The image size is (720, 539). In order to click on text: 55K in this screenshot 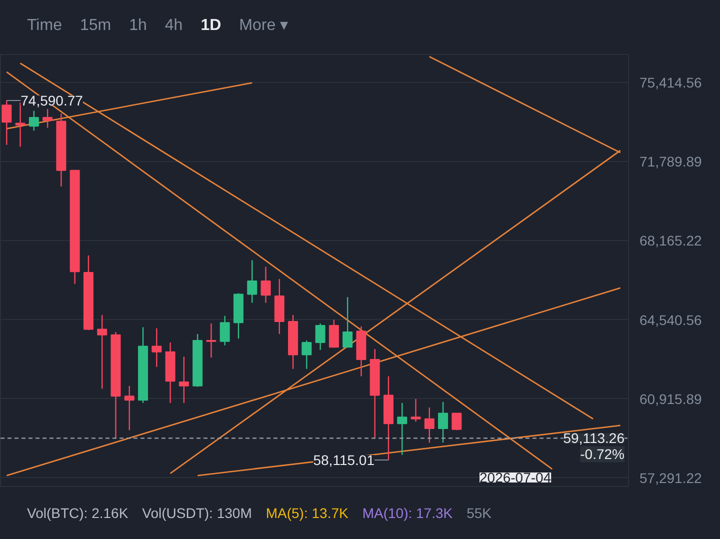, I will do `click(479, 513)`.